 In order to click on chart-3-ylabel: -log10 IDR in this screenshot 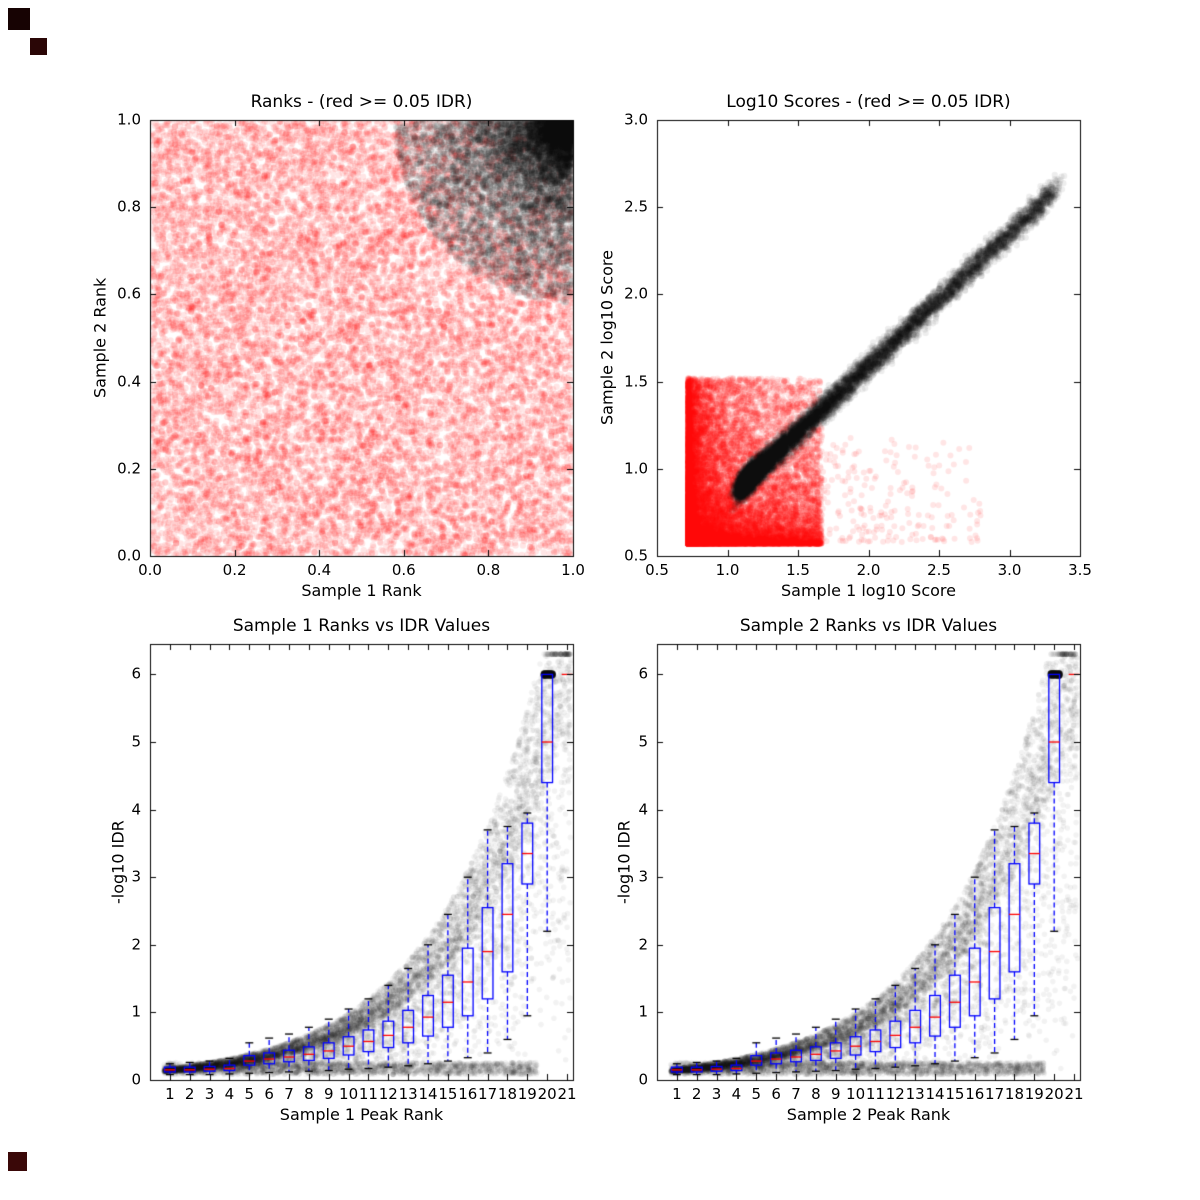, I will do `click(118, 862)`.